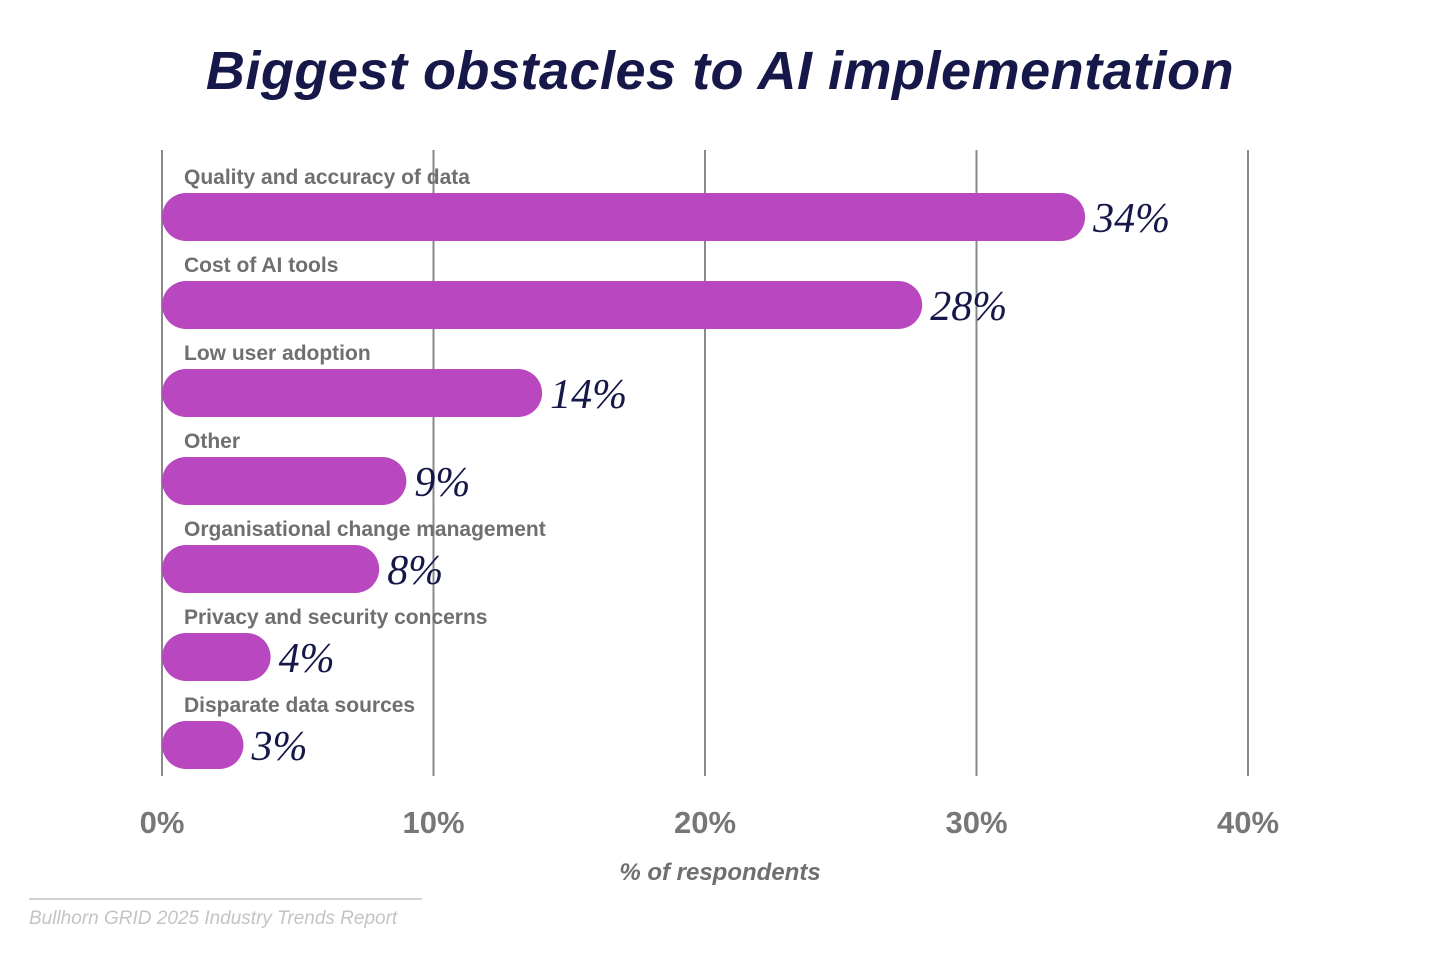  I want to click on category-label: Quality and accuracy of data, so click(327, 177).